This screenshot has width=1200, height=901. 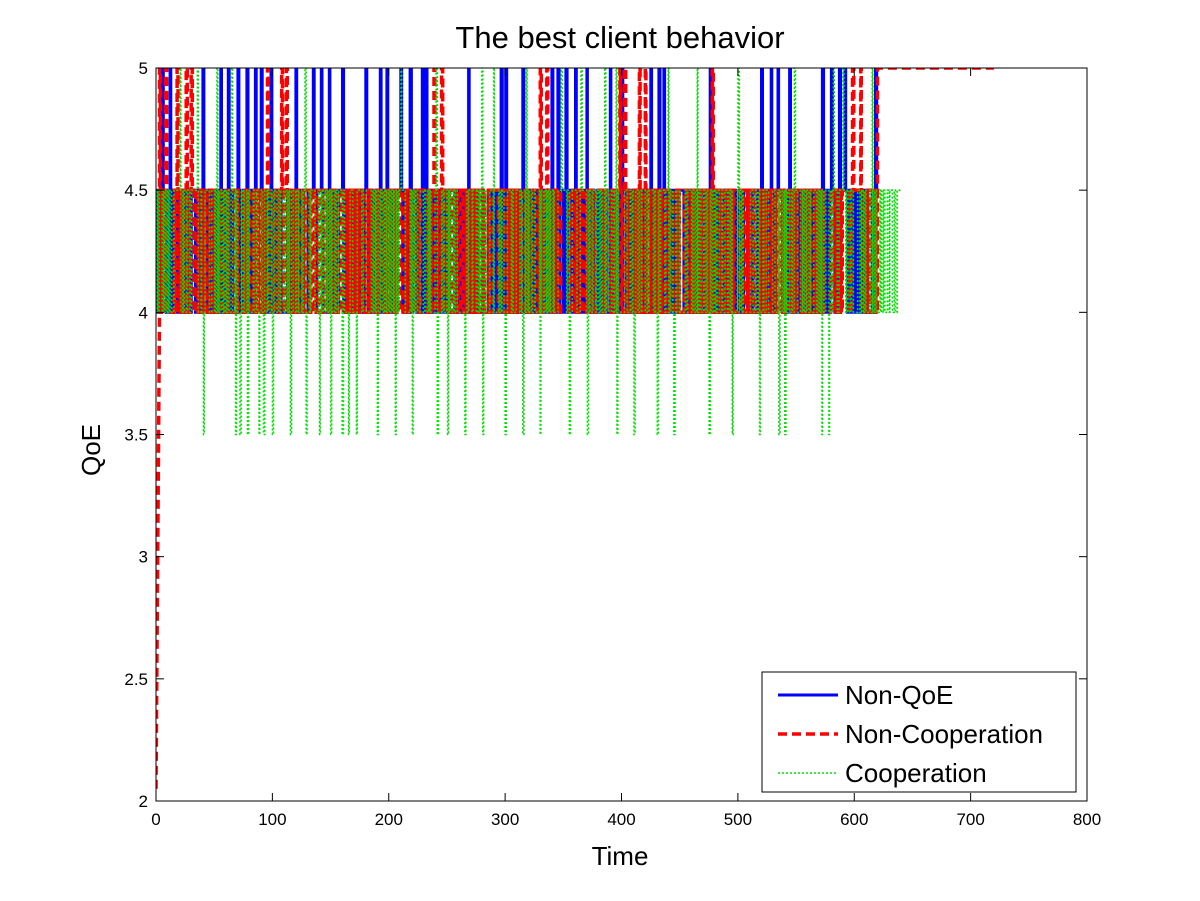 What do you see at coordinates (91, 450) in the screenshot?
I see `y-axis-label: QoE` at bounding box center [91, 450].